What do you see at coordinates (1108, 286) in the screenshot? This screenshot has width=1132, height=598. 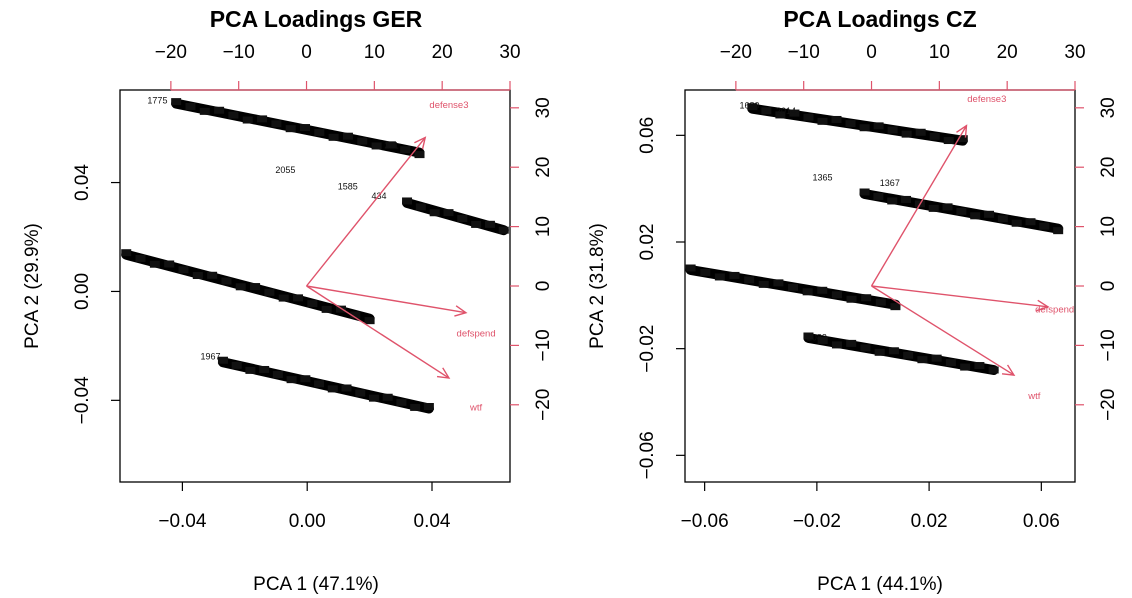 I see `cz-right-tick-label: 0` at bounding box center [1108, 286].